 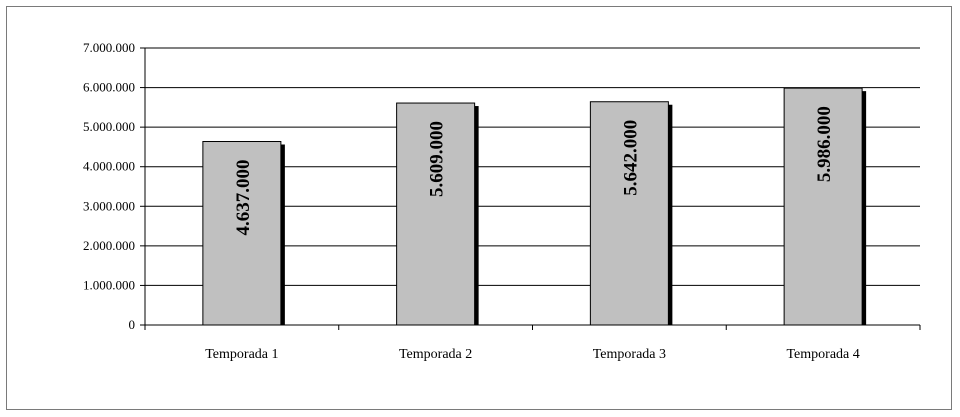 What do you see at coordinates (243, 198) in the screenshot?
I see `data-label: 4.637.000` at bounding box center [243, 198].